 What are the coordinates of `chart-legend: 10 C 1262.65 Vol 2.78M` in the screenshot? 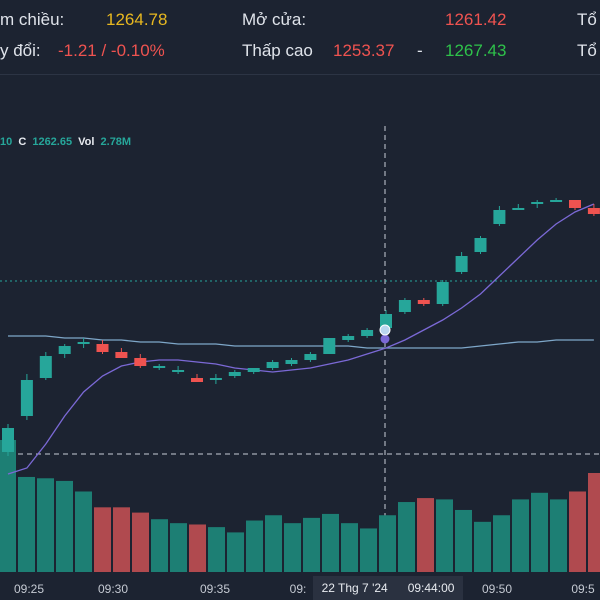 It's located at (65, 142).